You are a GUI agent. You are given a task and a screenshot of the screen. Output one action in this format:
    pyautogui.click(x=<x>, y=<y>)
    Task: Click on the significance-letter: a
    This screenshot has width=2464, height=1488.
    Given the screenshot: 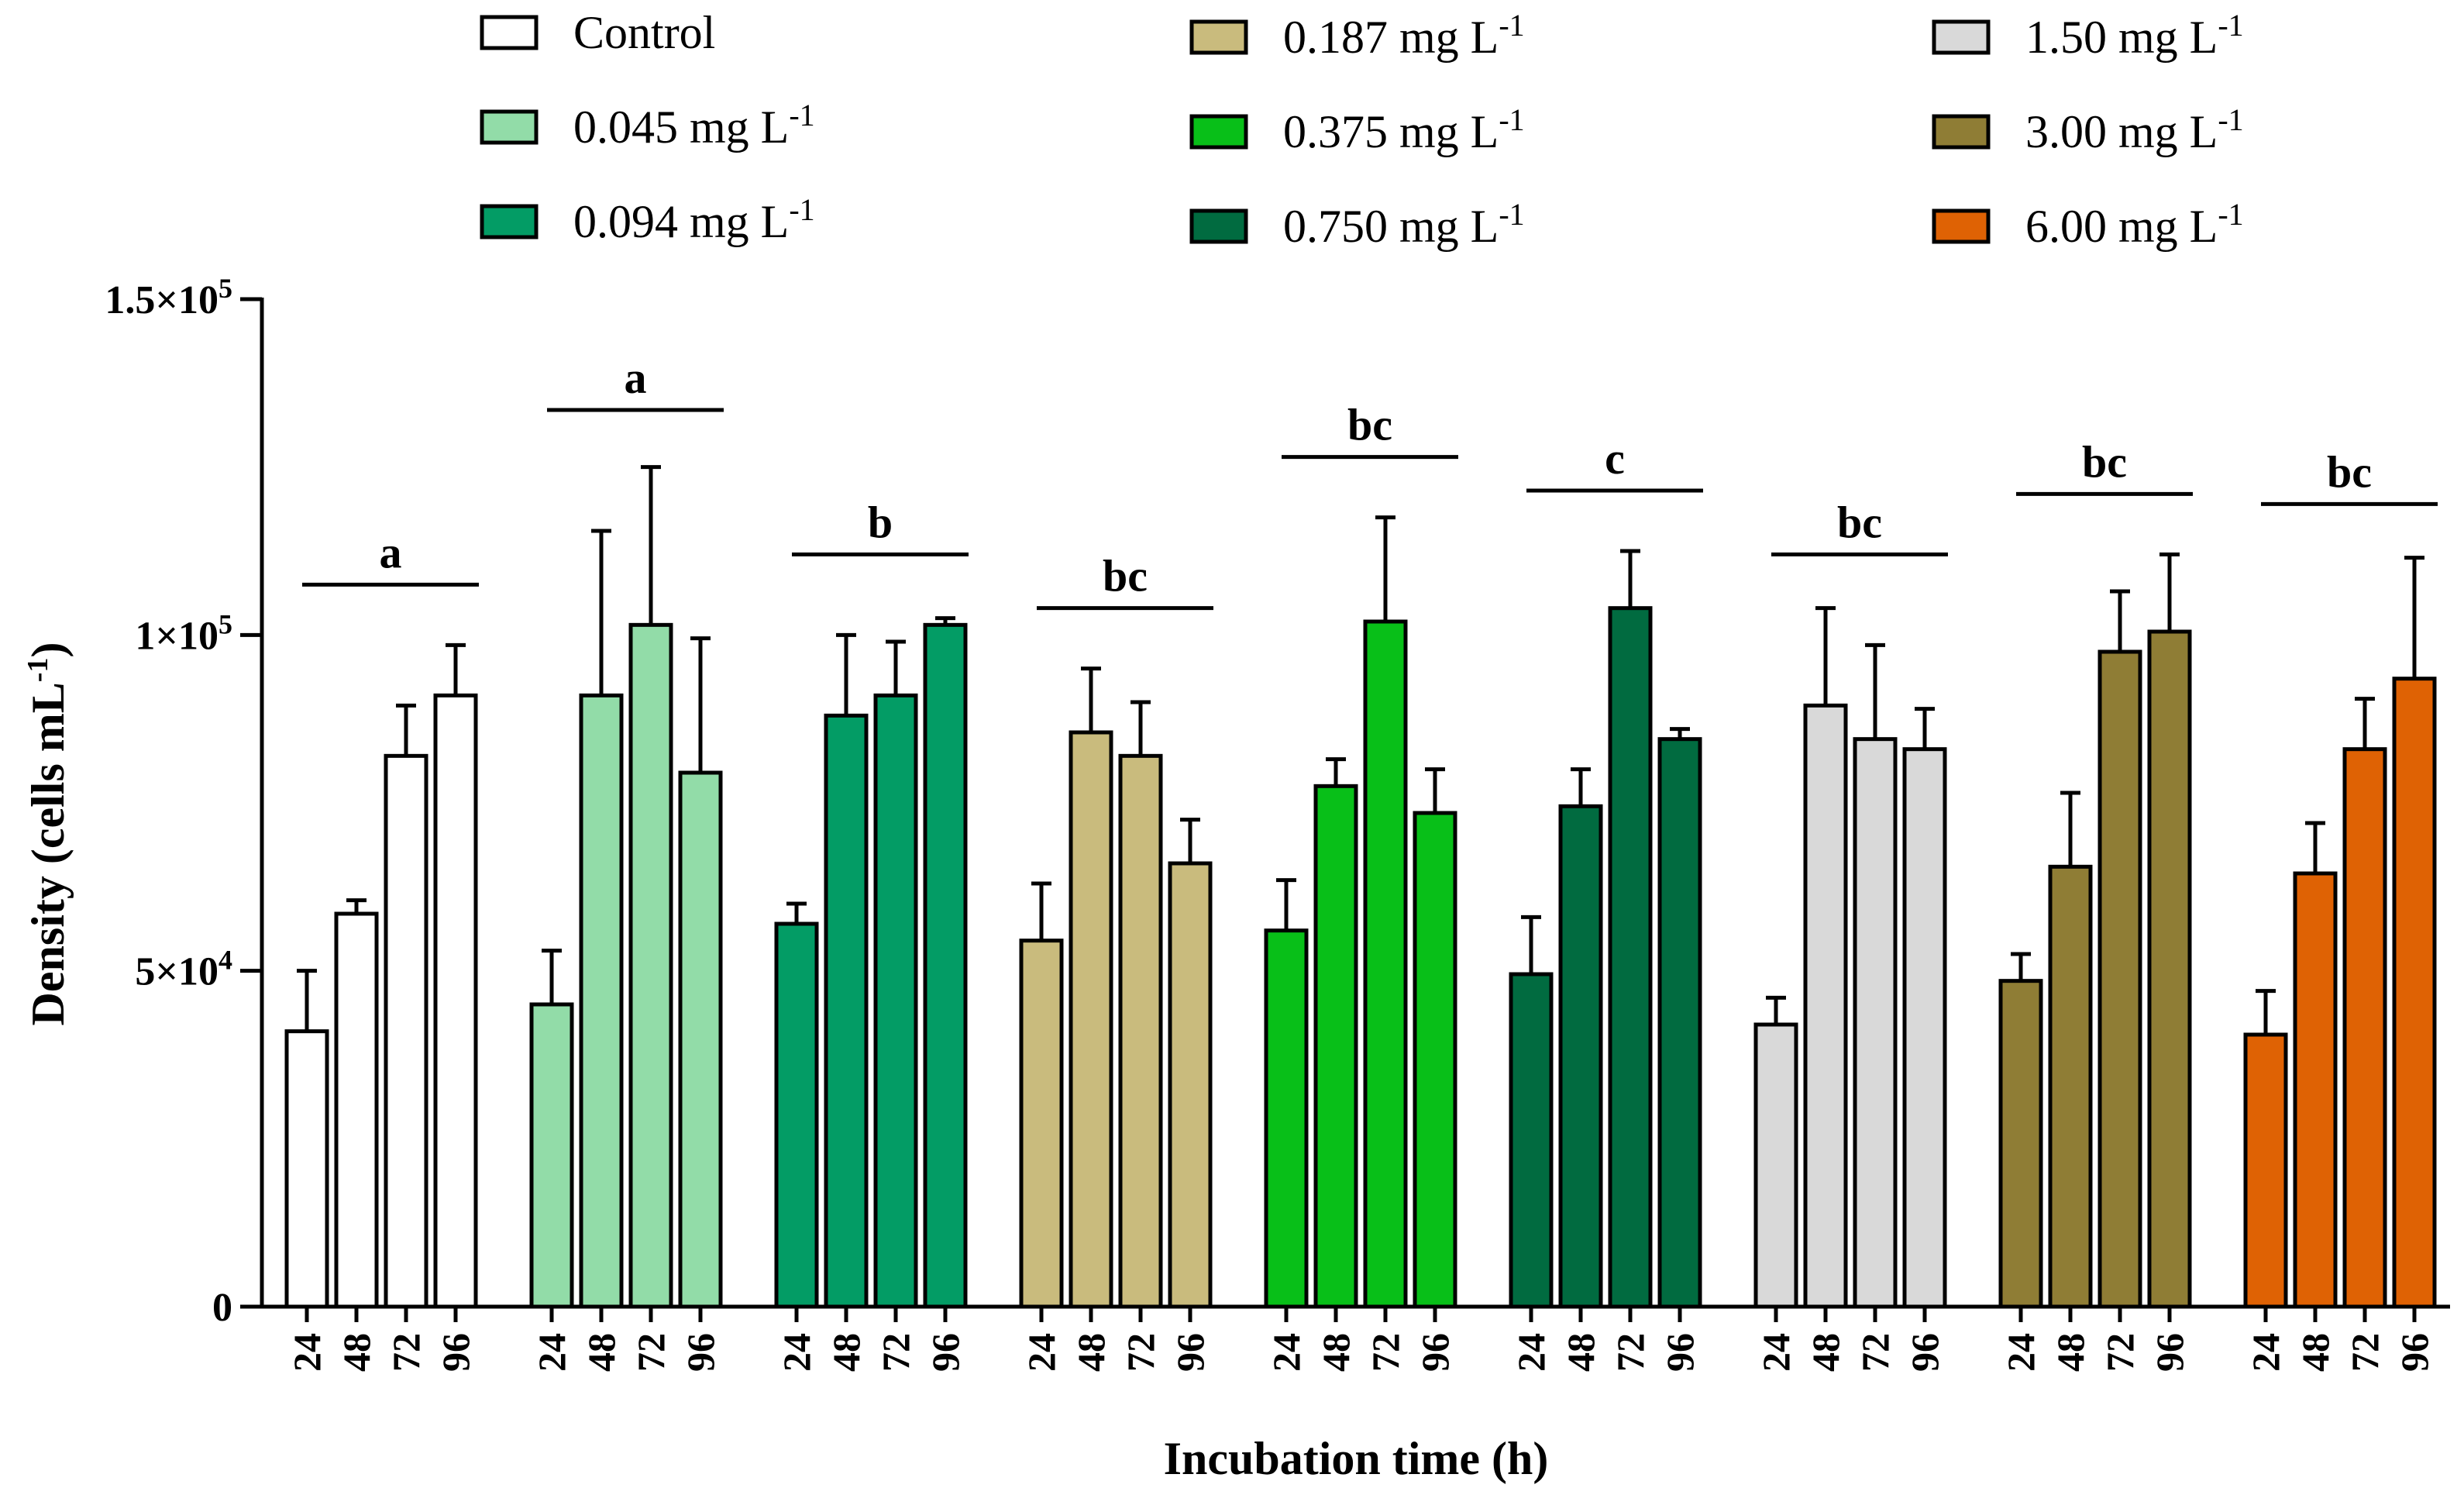 What is the action you would take?
    pyautogui.click(x=391, y=552)
    